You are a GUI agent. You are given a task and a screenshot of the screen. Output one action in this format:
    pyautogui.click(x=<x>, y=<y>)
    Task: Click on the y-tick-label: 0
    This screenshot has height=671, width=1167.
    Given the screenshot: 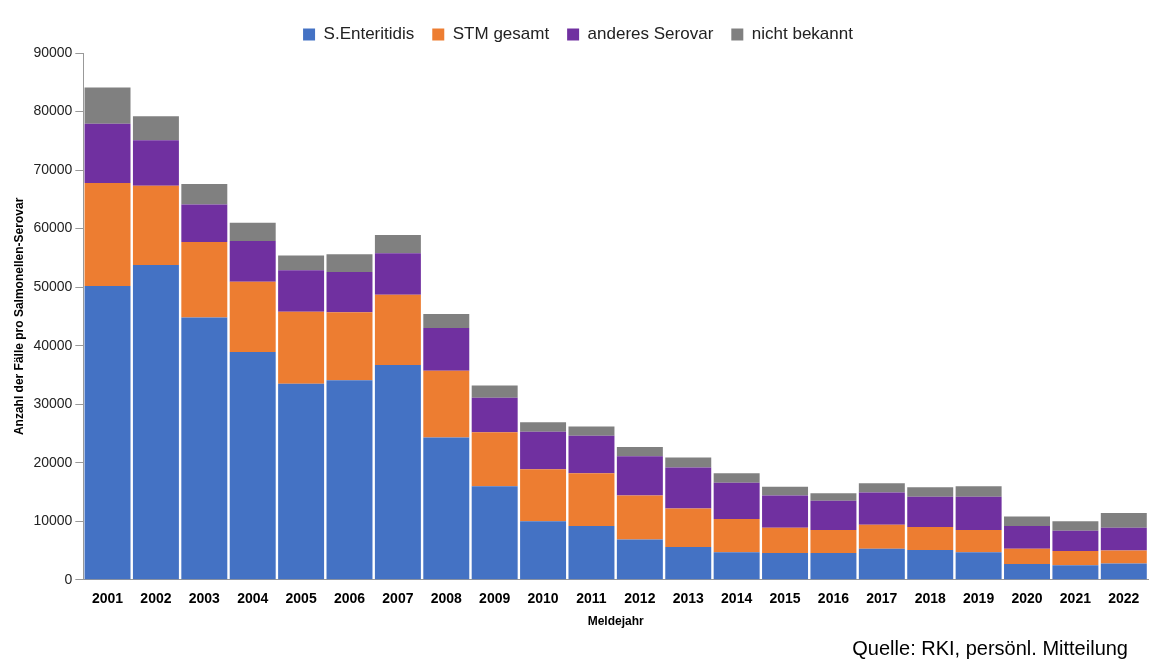 What is the action you would take?
    pyautogui.click(x=68, y=578)
    